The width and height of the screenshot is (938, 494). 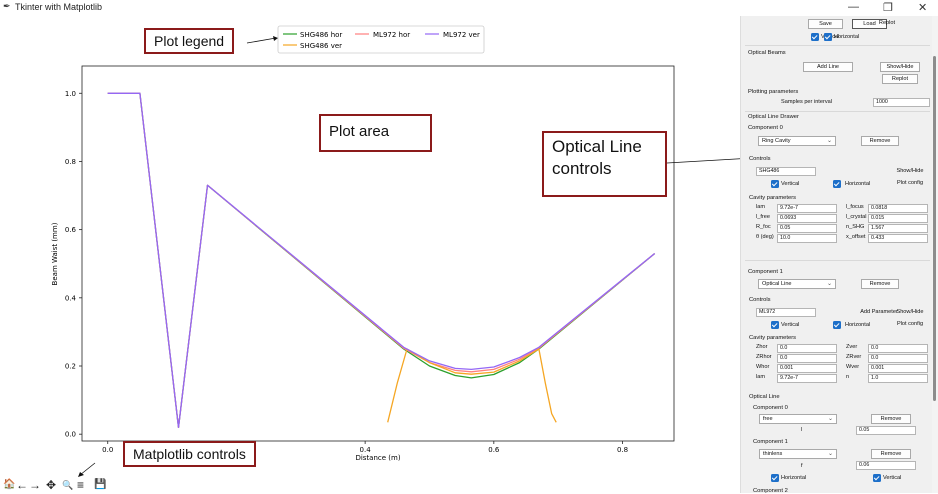 I want to click on x-tick-label: 0.6, so click(x=494, y=450).